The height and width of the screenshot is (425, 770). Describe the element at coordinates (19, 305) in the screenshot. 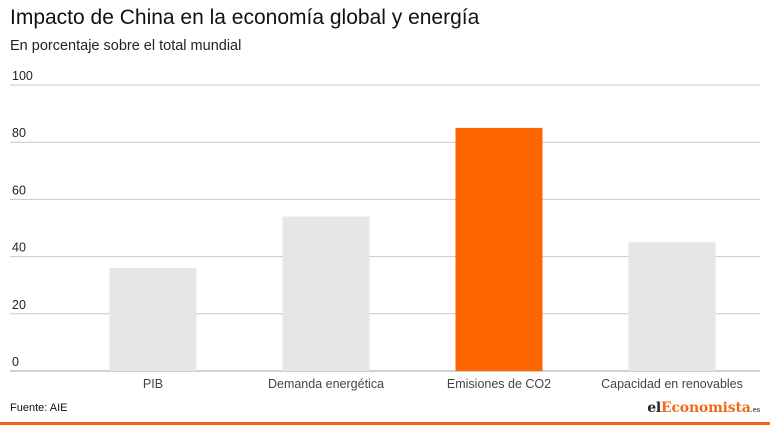

I see `y-tick-label: 20` at that location.